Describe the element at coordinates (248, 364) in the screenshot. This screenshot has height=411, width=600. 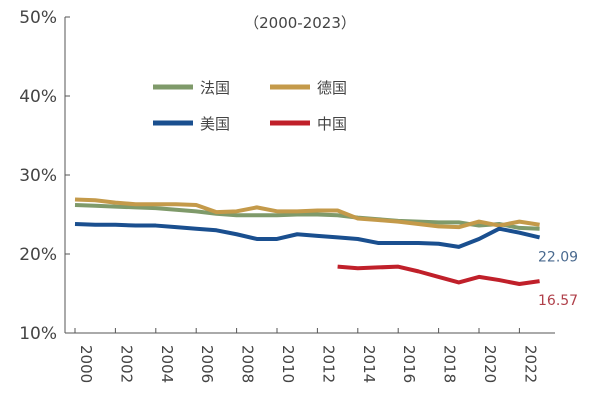
I see `x-tick-label: 2008` at that location.